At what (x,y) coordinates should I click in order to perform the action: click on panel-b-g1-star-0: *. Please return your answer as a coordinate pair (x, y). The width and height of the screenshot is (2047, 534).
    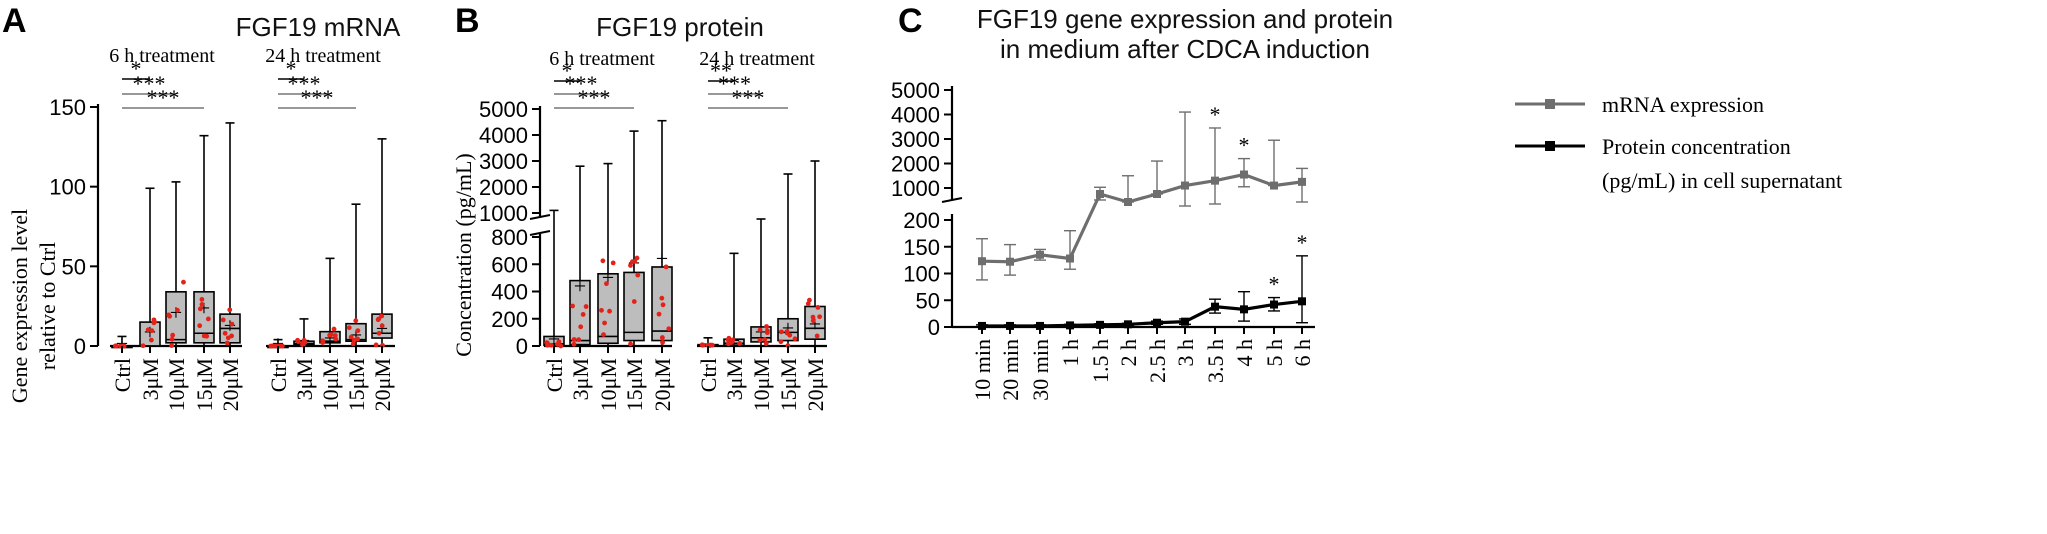
    Looking at the image, I should click on (567, 70).